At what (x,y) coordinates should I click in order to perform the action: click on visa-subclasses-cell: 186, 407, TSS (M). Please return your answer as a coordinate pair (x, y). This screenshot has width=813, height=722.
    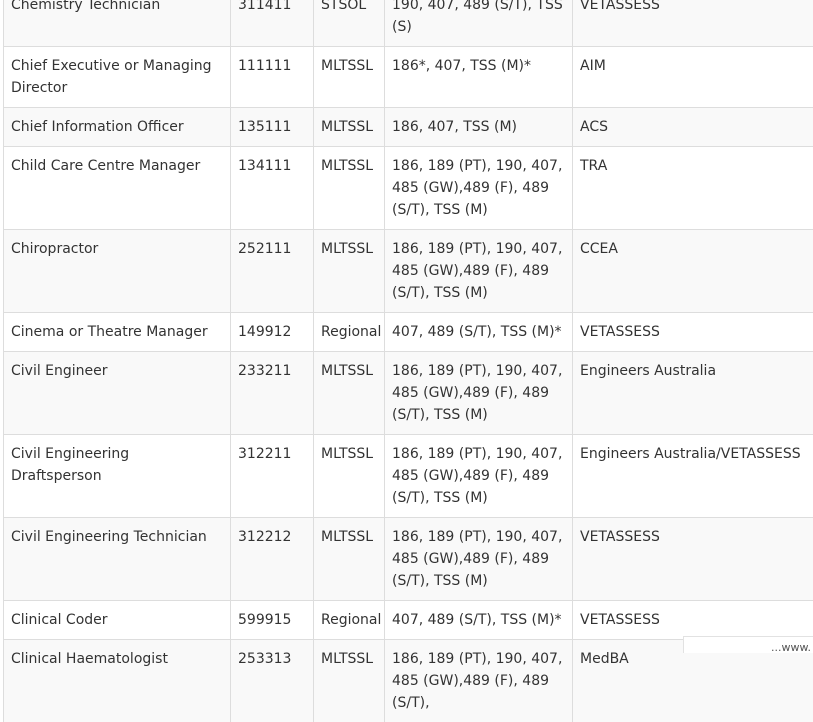
    Looking at the image, I should click on (479, 127).